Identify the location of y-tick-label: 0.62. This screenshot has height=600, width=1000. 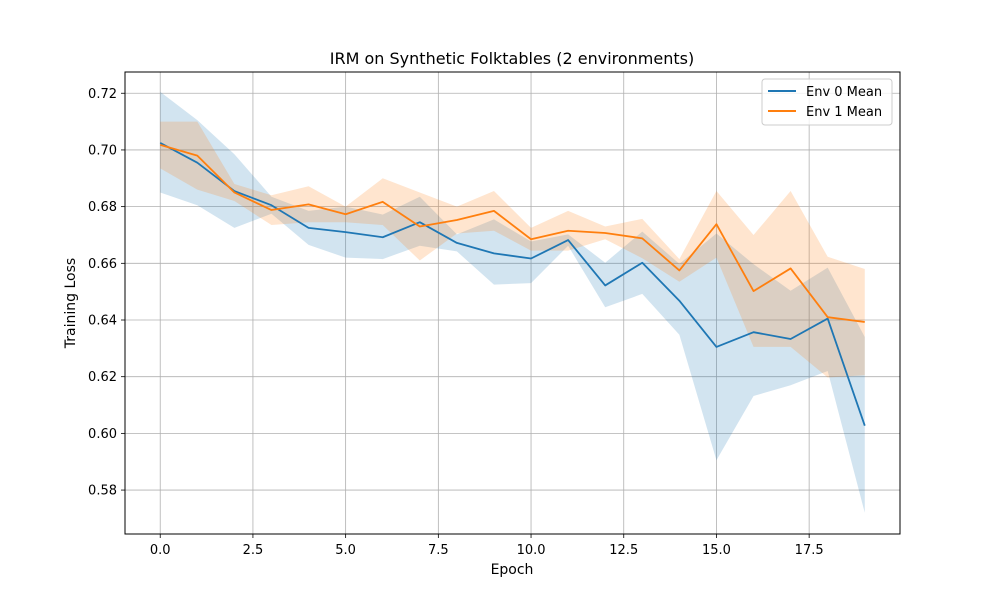
(102, 377).